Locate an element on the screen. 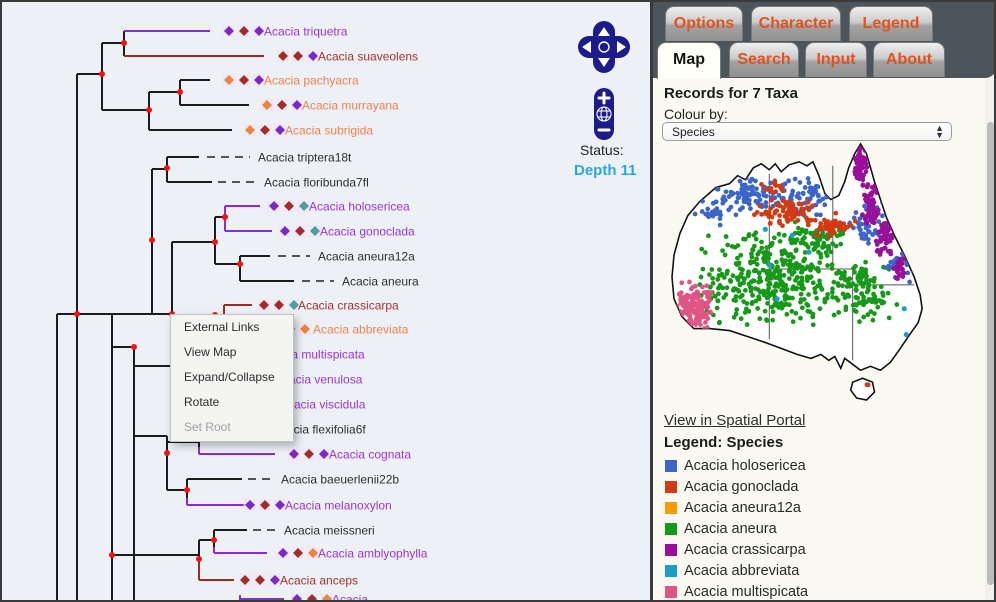  taxon-label: Acacia subrigida is located at coordinates (329, 131).